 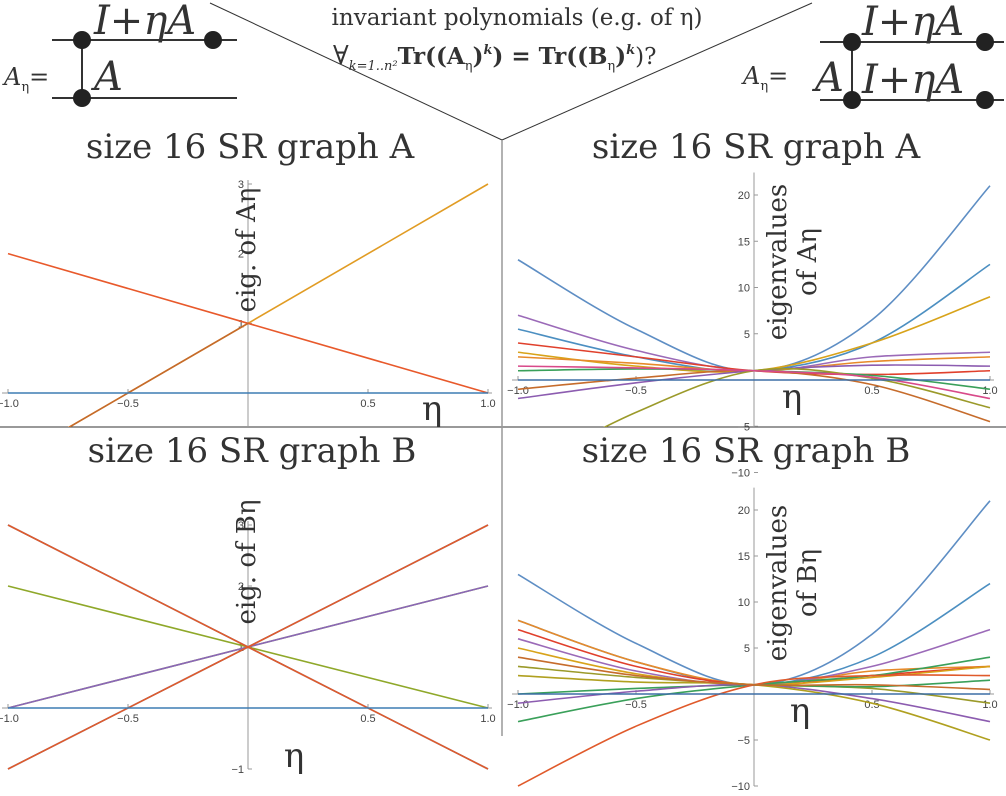 What do you see at coordinates (549, 56) in the screenshot?
I see `trace-b: ) = Tr((B` at bounding box center [549, 56].